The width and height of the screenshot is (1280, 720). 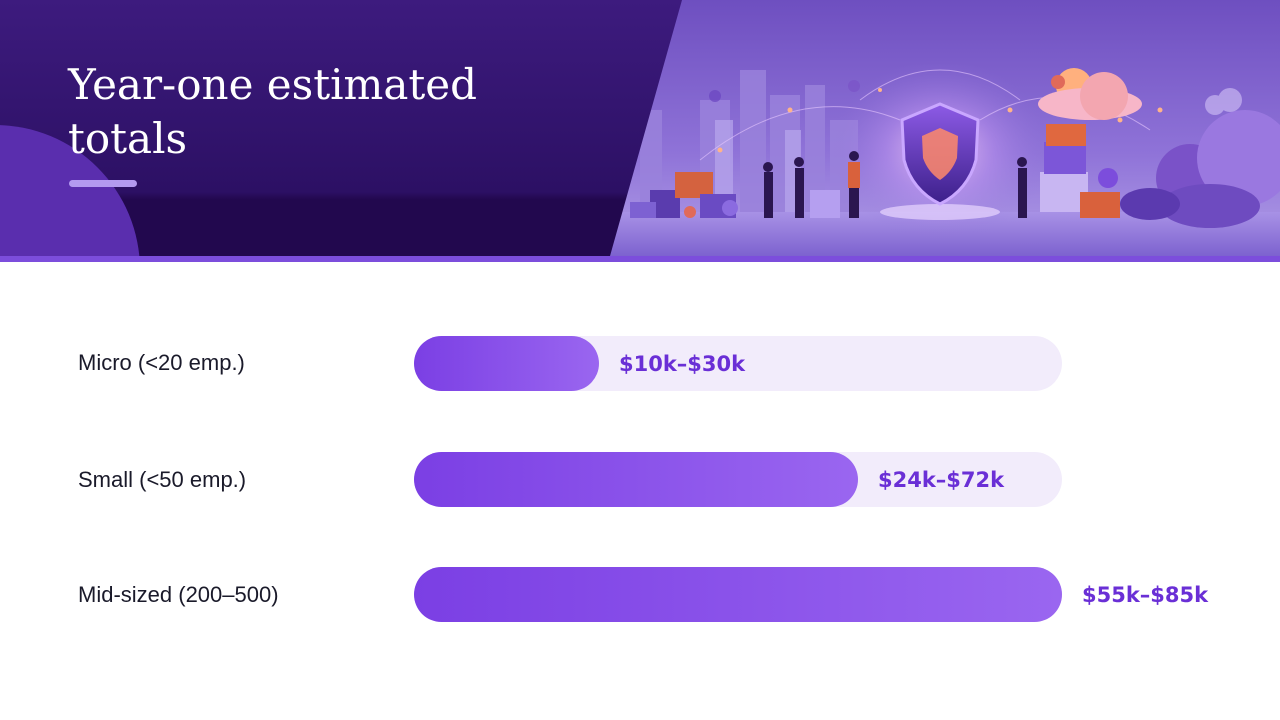 I want to click on bar-mid-sized, so click(x=738, y=594).